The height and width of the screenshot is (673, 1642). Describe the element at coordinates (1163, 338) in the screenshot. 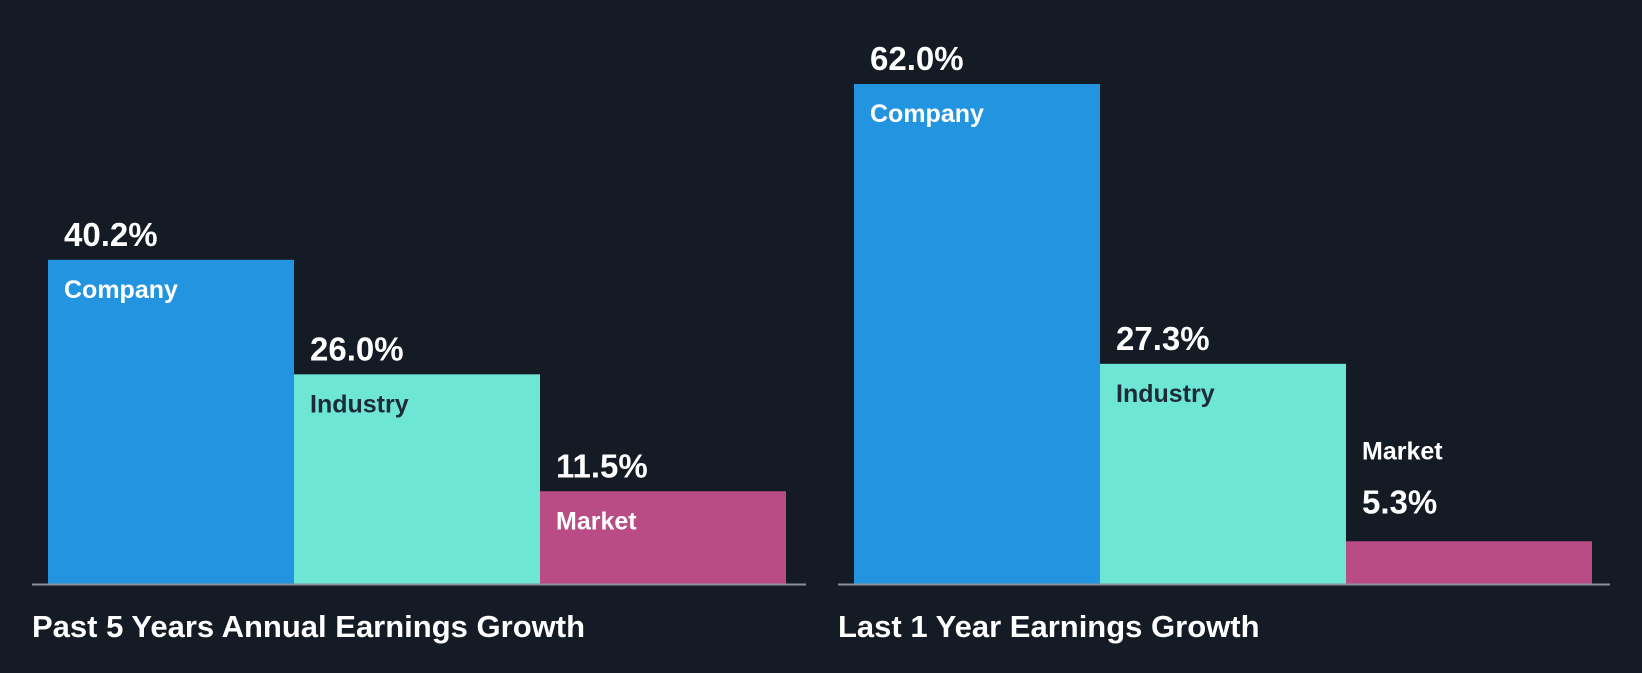

I see `value-label-industry: 27.3%` at that location.